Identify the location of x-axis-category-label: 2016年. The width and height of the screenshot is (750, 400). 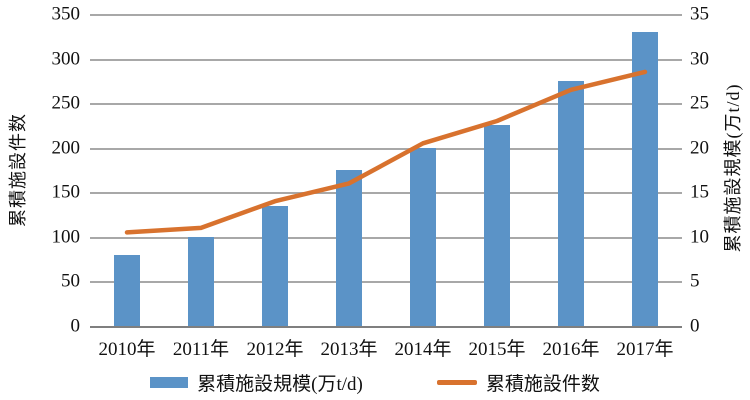
(571, 349).